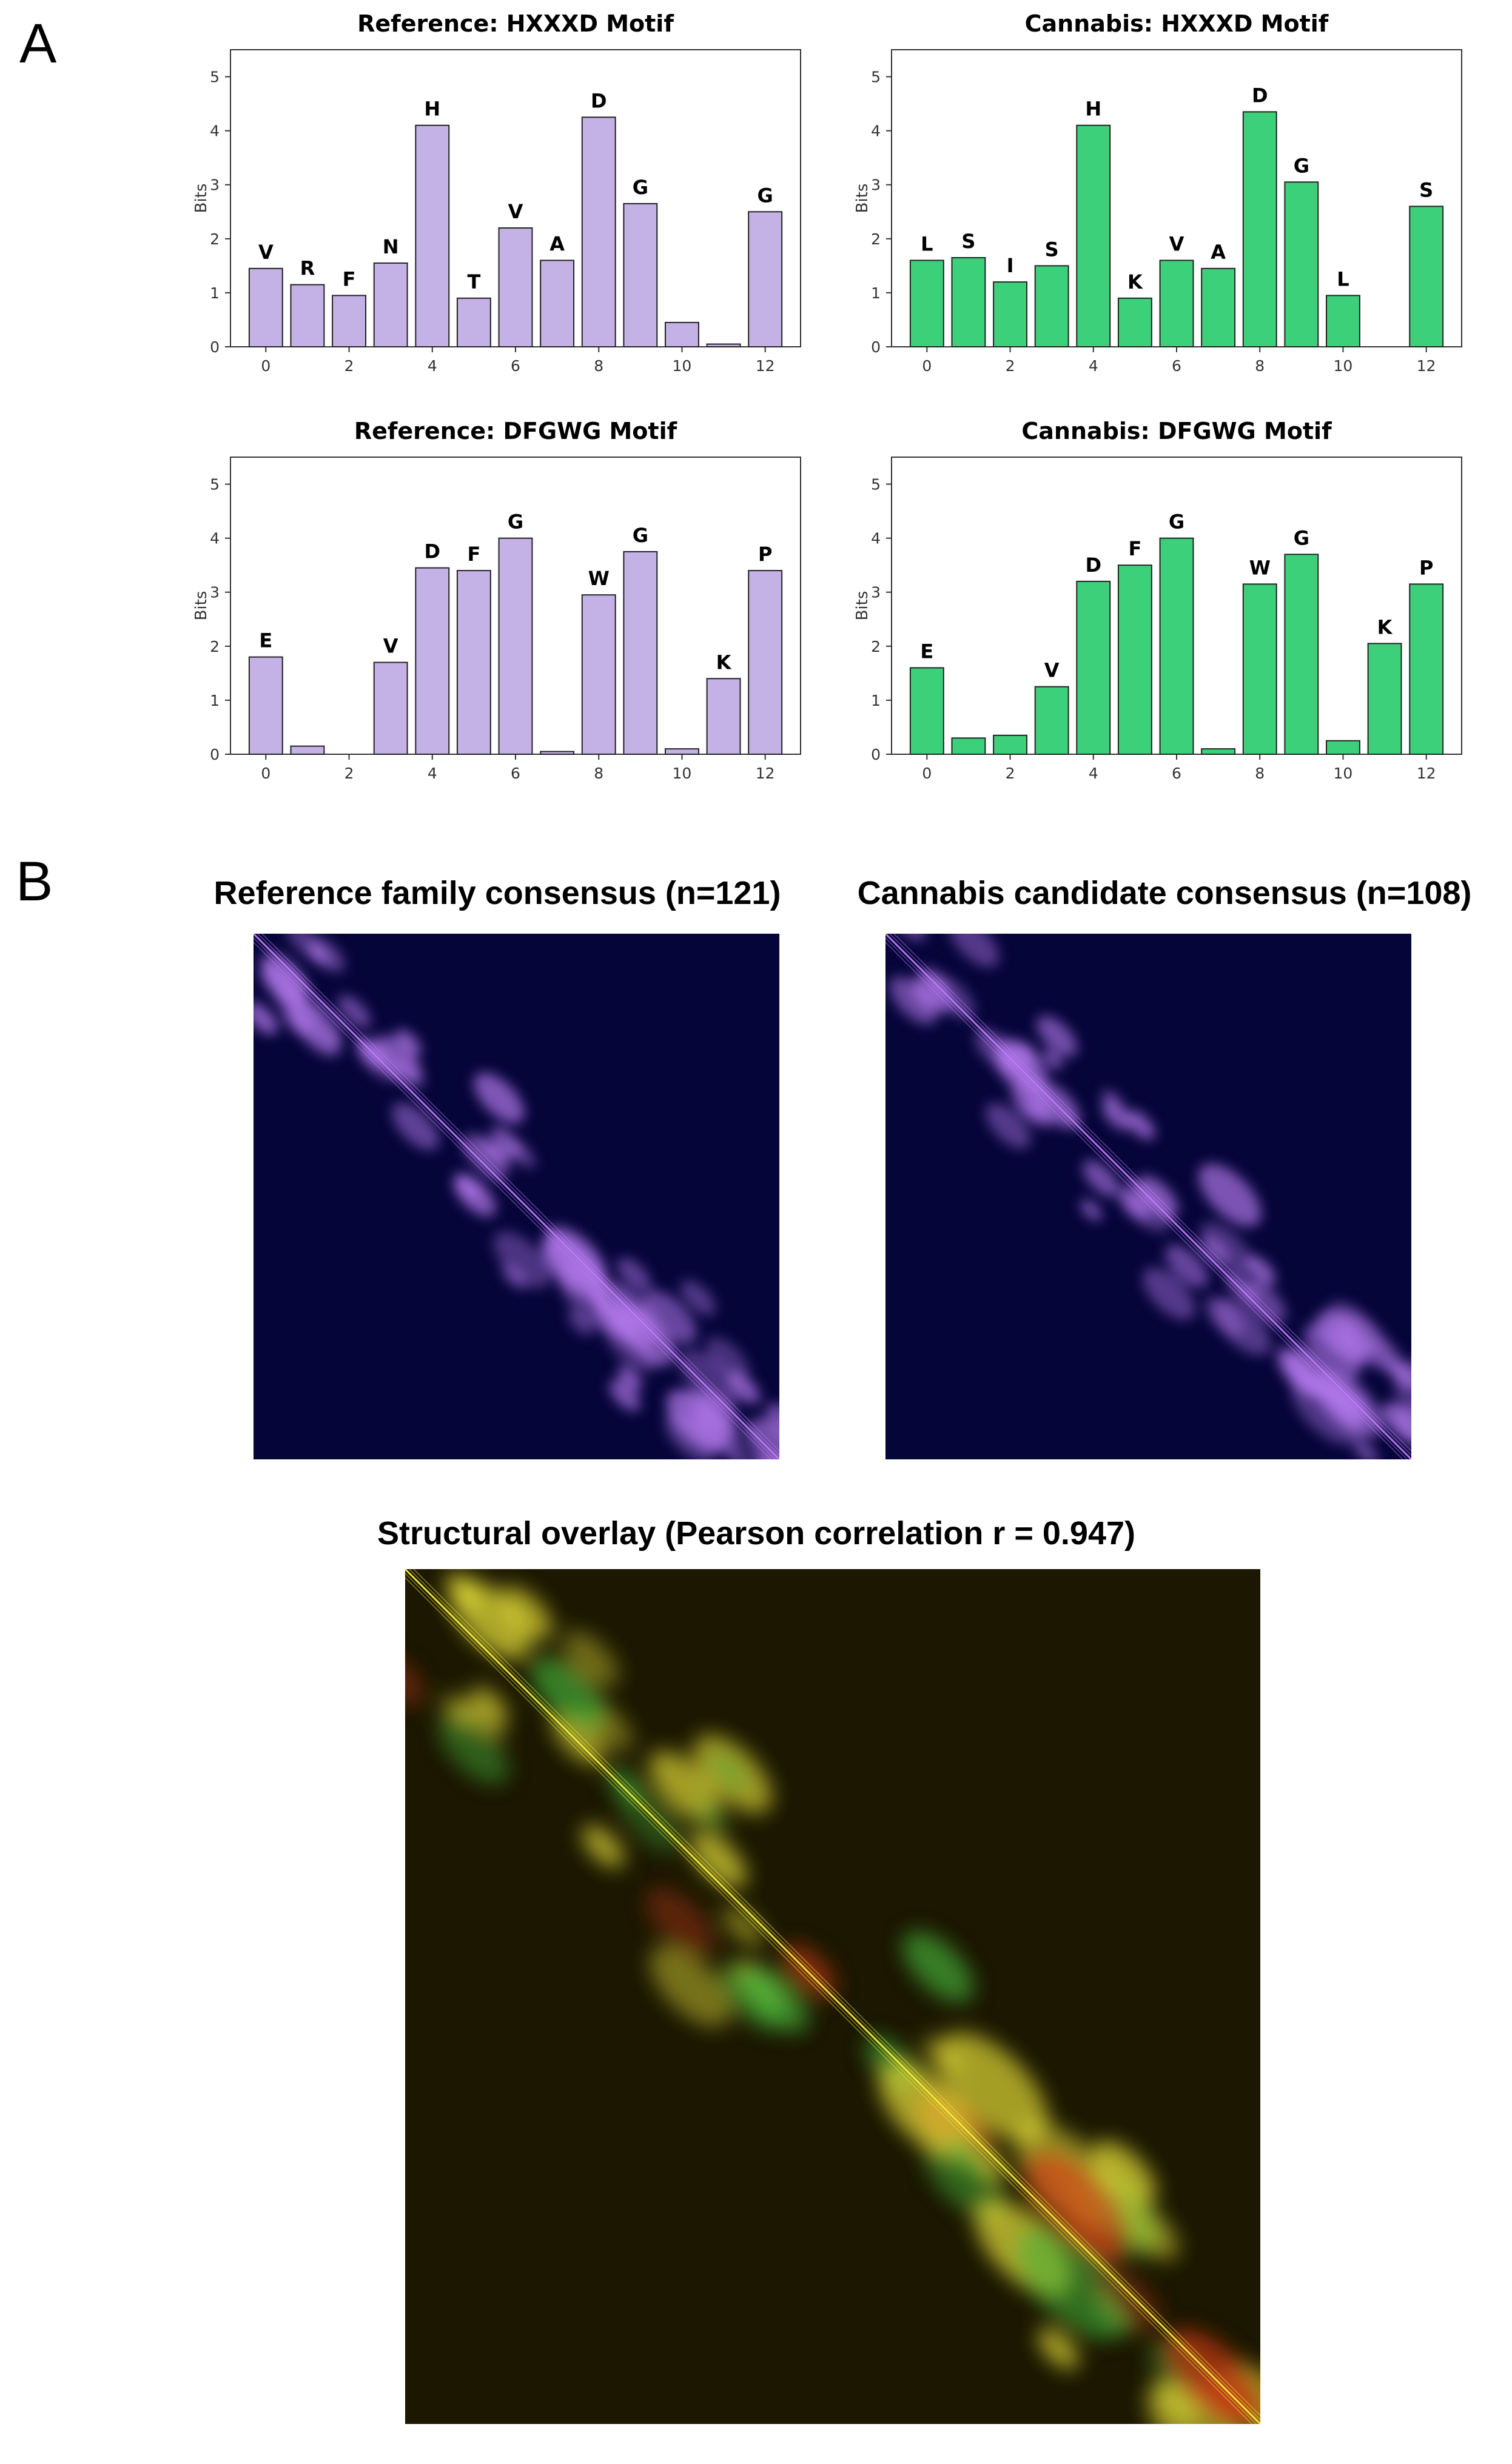 The image size is (1512, 2464). I want to click on bar-residue-label: W, so click(599, 578).